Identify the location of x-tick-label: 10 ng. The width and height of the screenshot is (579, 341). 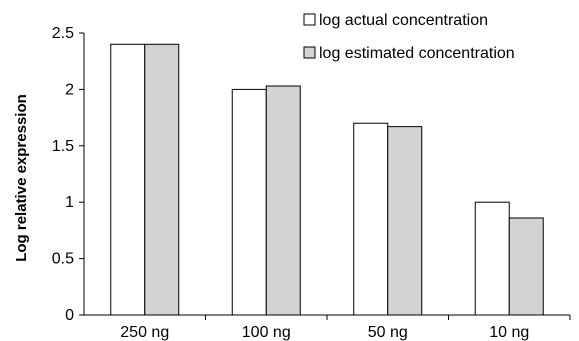
(509, 332).